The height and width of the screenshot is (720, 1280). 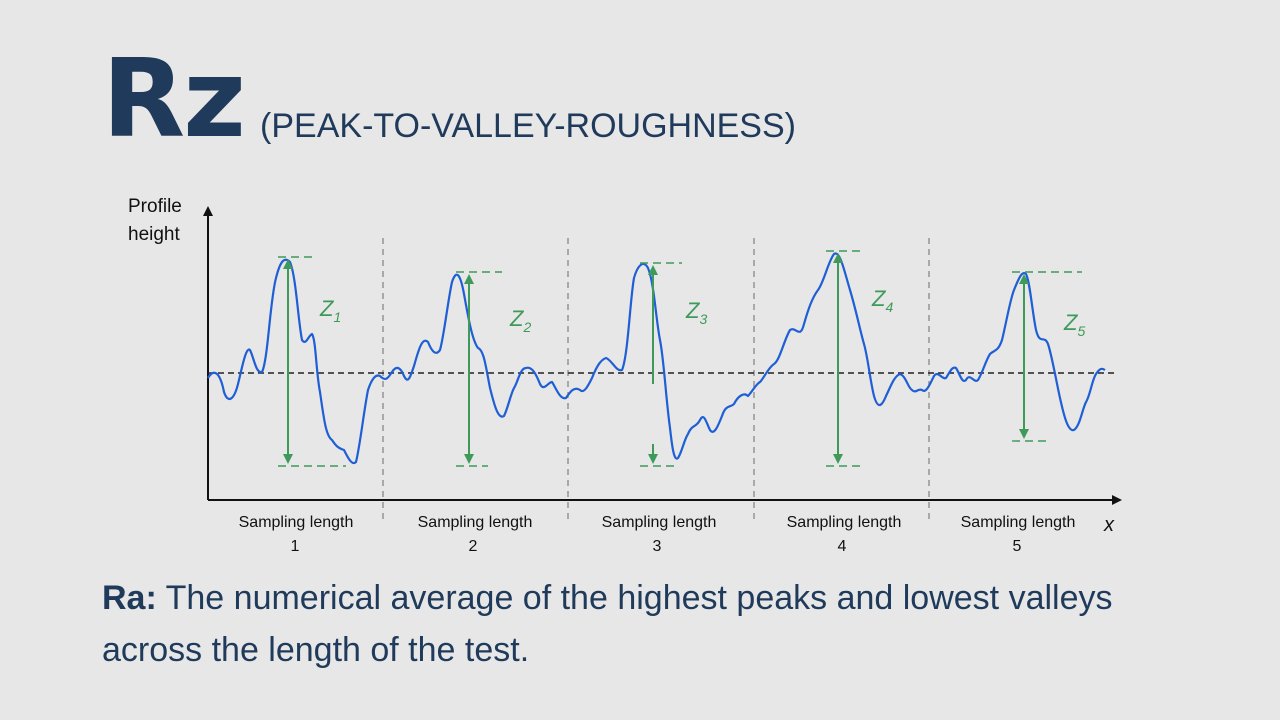 What do you see at coordinates (844, 522) in the screenshot?
I see `segment-label-4: Sampling length` at bounding box center [844, 522].